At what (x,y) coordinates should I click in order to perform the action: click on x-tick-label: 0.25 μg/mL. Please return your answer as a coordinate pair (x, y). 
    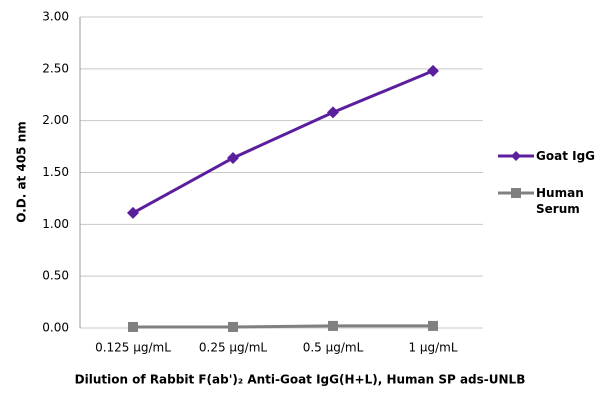
    Looking at the image, I should click on (233, 348).